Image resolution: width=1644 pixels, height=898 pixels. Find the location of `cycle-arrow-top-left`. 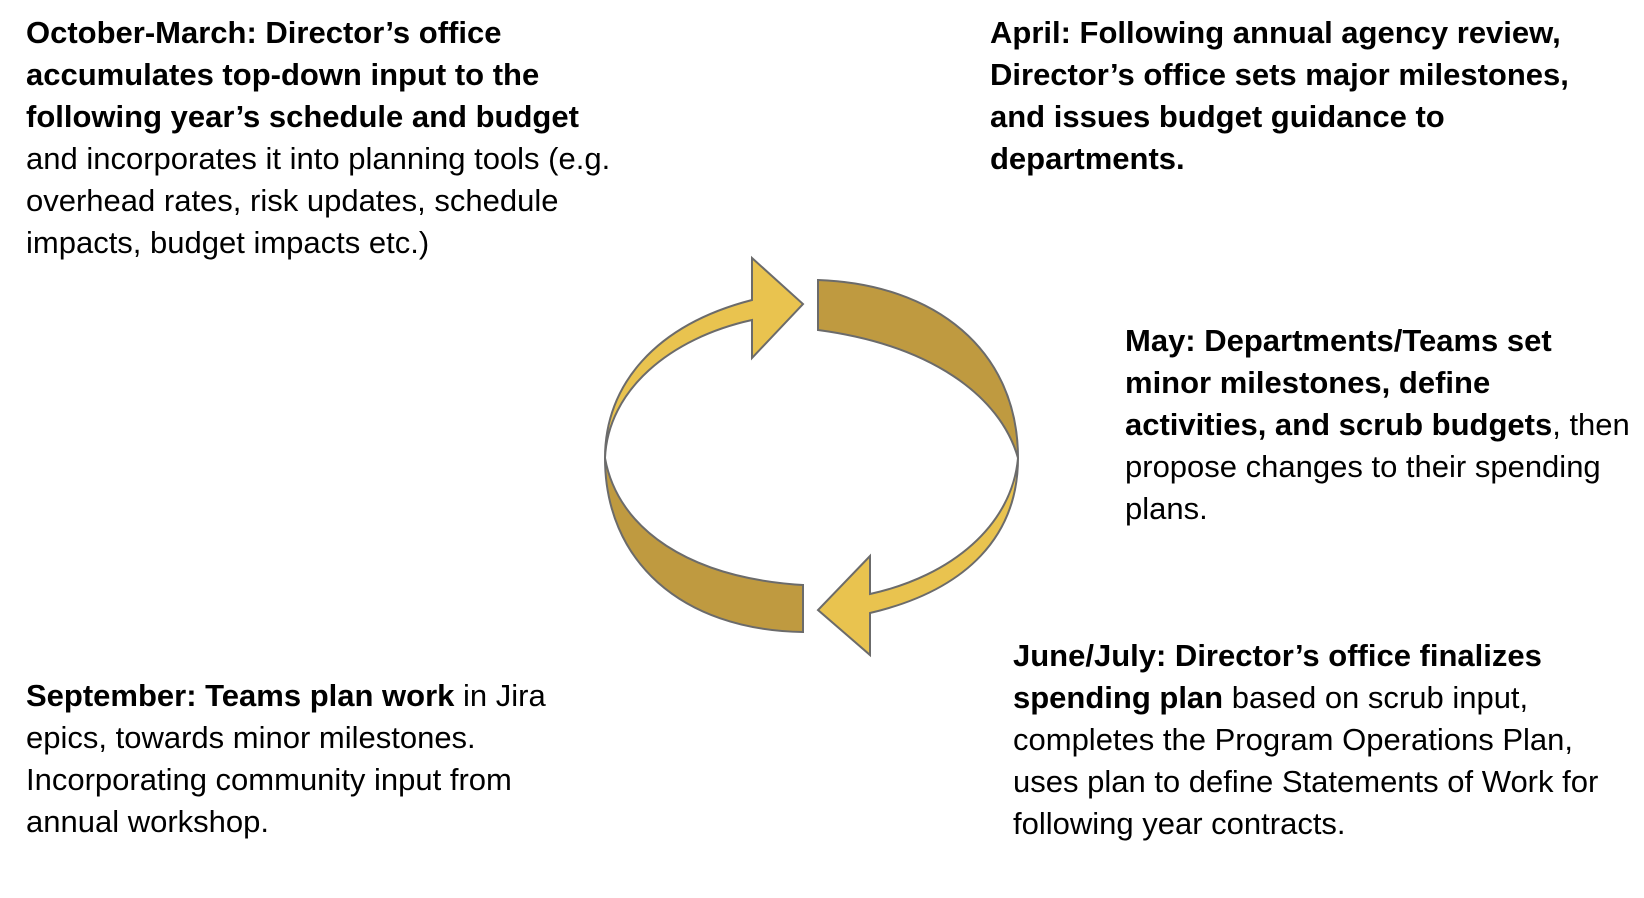

cycle-arrow-top-left is located at coordinates (704, 357).